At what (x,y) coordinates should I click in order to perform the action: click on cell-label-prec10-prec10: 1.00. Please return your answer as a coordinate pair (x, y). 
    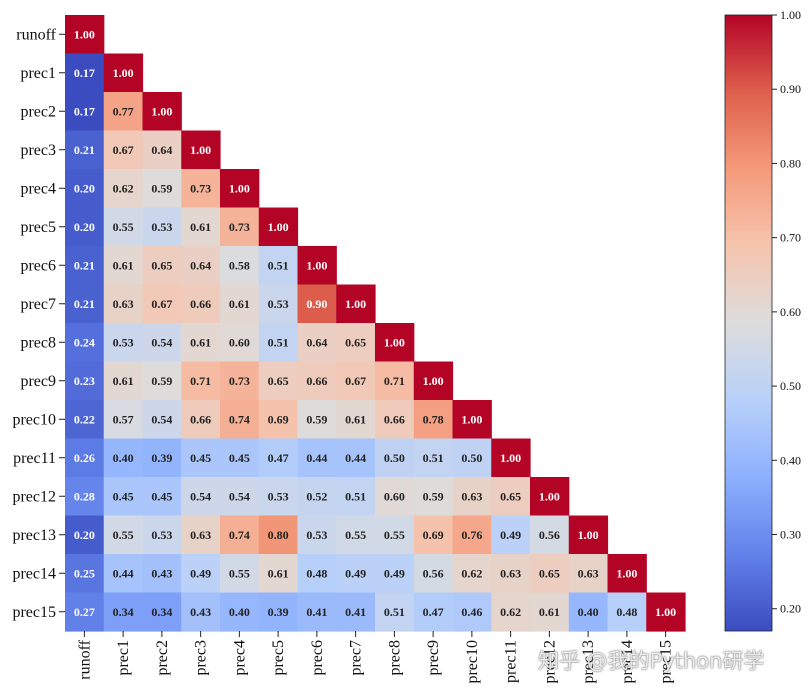
    Looking at the image, I should click on (471, 419).